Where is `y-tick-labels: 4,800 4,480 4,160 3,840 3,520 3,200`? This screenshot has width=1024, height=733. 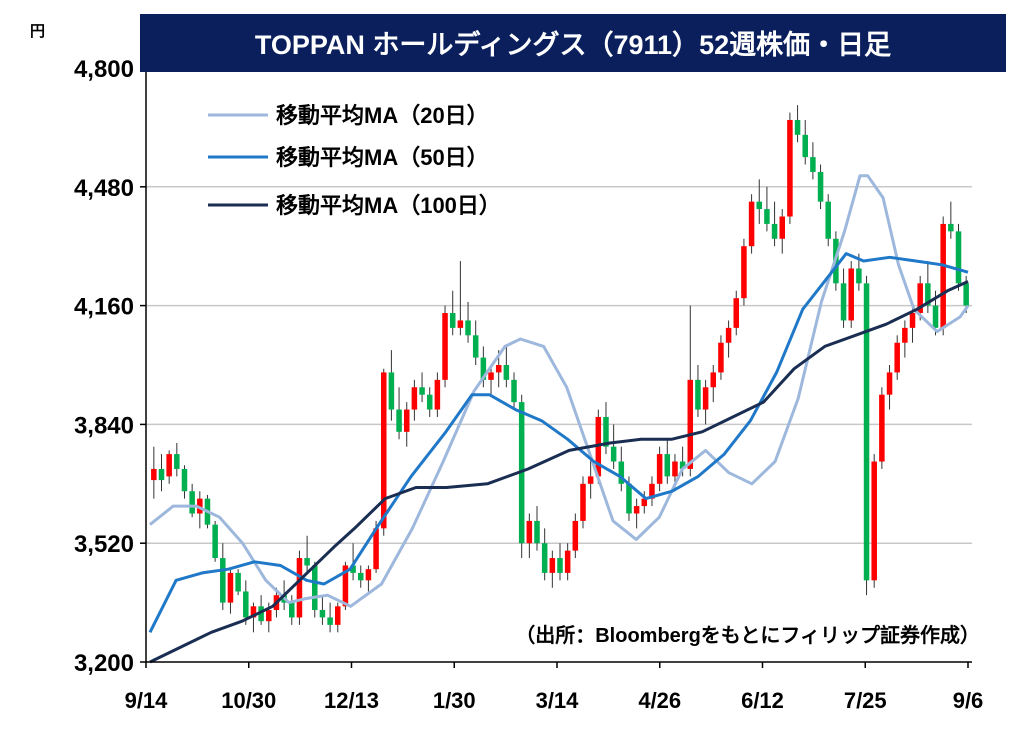 y-tick-labels: 4,800 4,480 4,160 3,840 3,520 3,200 is located at coordinates (104, 366).